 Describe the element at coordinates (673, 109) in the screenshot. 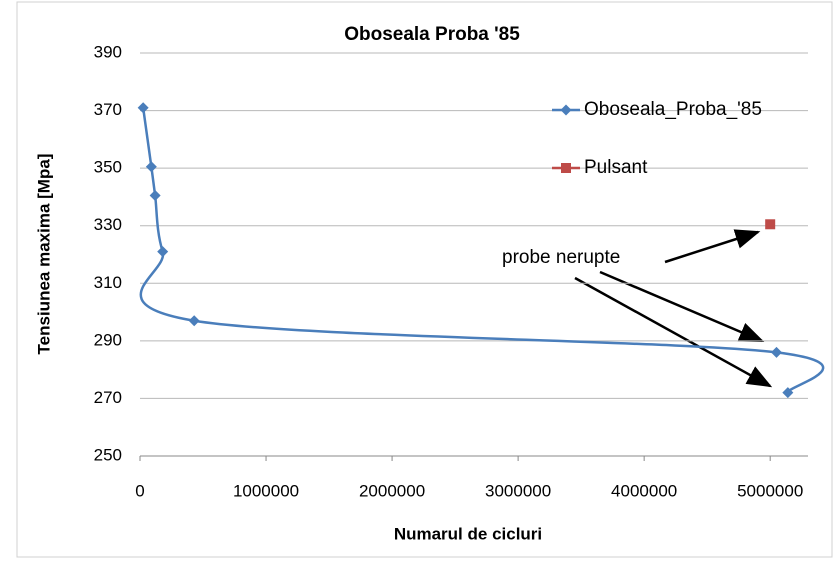

I see `legend-label: Oboseala_Proba_'85` at that location.